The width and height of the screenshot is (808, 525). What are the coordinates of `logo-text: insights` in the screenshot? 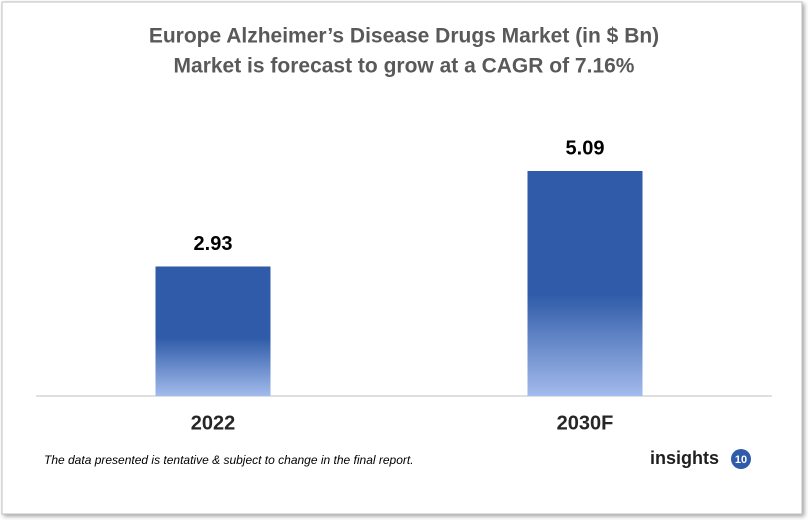 It's located at (684, 458).